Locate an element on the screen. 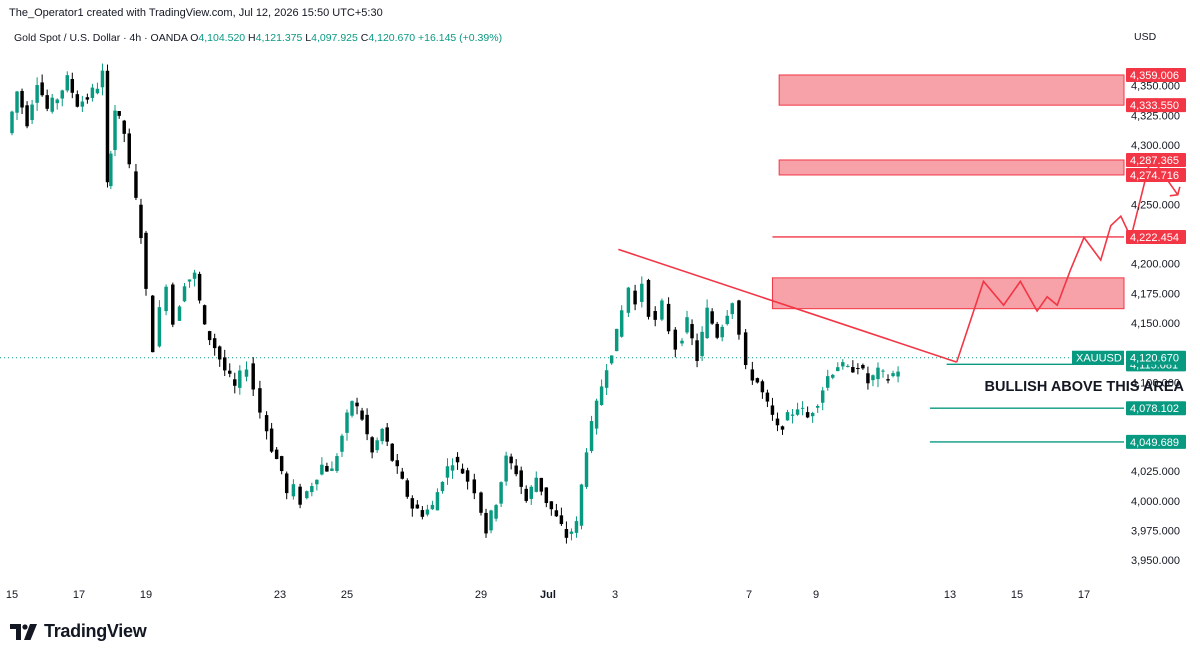 Image resolution: width=1200 pixels, height=657 pixels. zone-top-tag-0: 4,359.006 is located at coordinates (1156, 74).